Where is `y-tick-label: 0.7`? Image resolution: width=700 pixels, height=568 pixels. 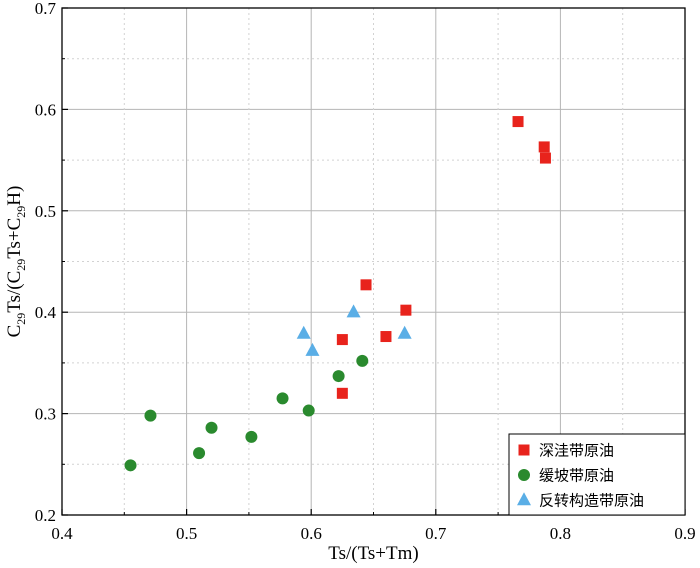
y-tick-label: 0.7 is located at coordinates (46, 9).